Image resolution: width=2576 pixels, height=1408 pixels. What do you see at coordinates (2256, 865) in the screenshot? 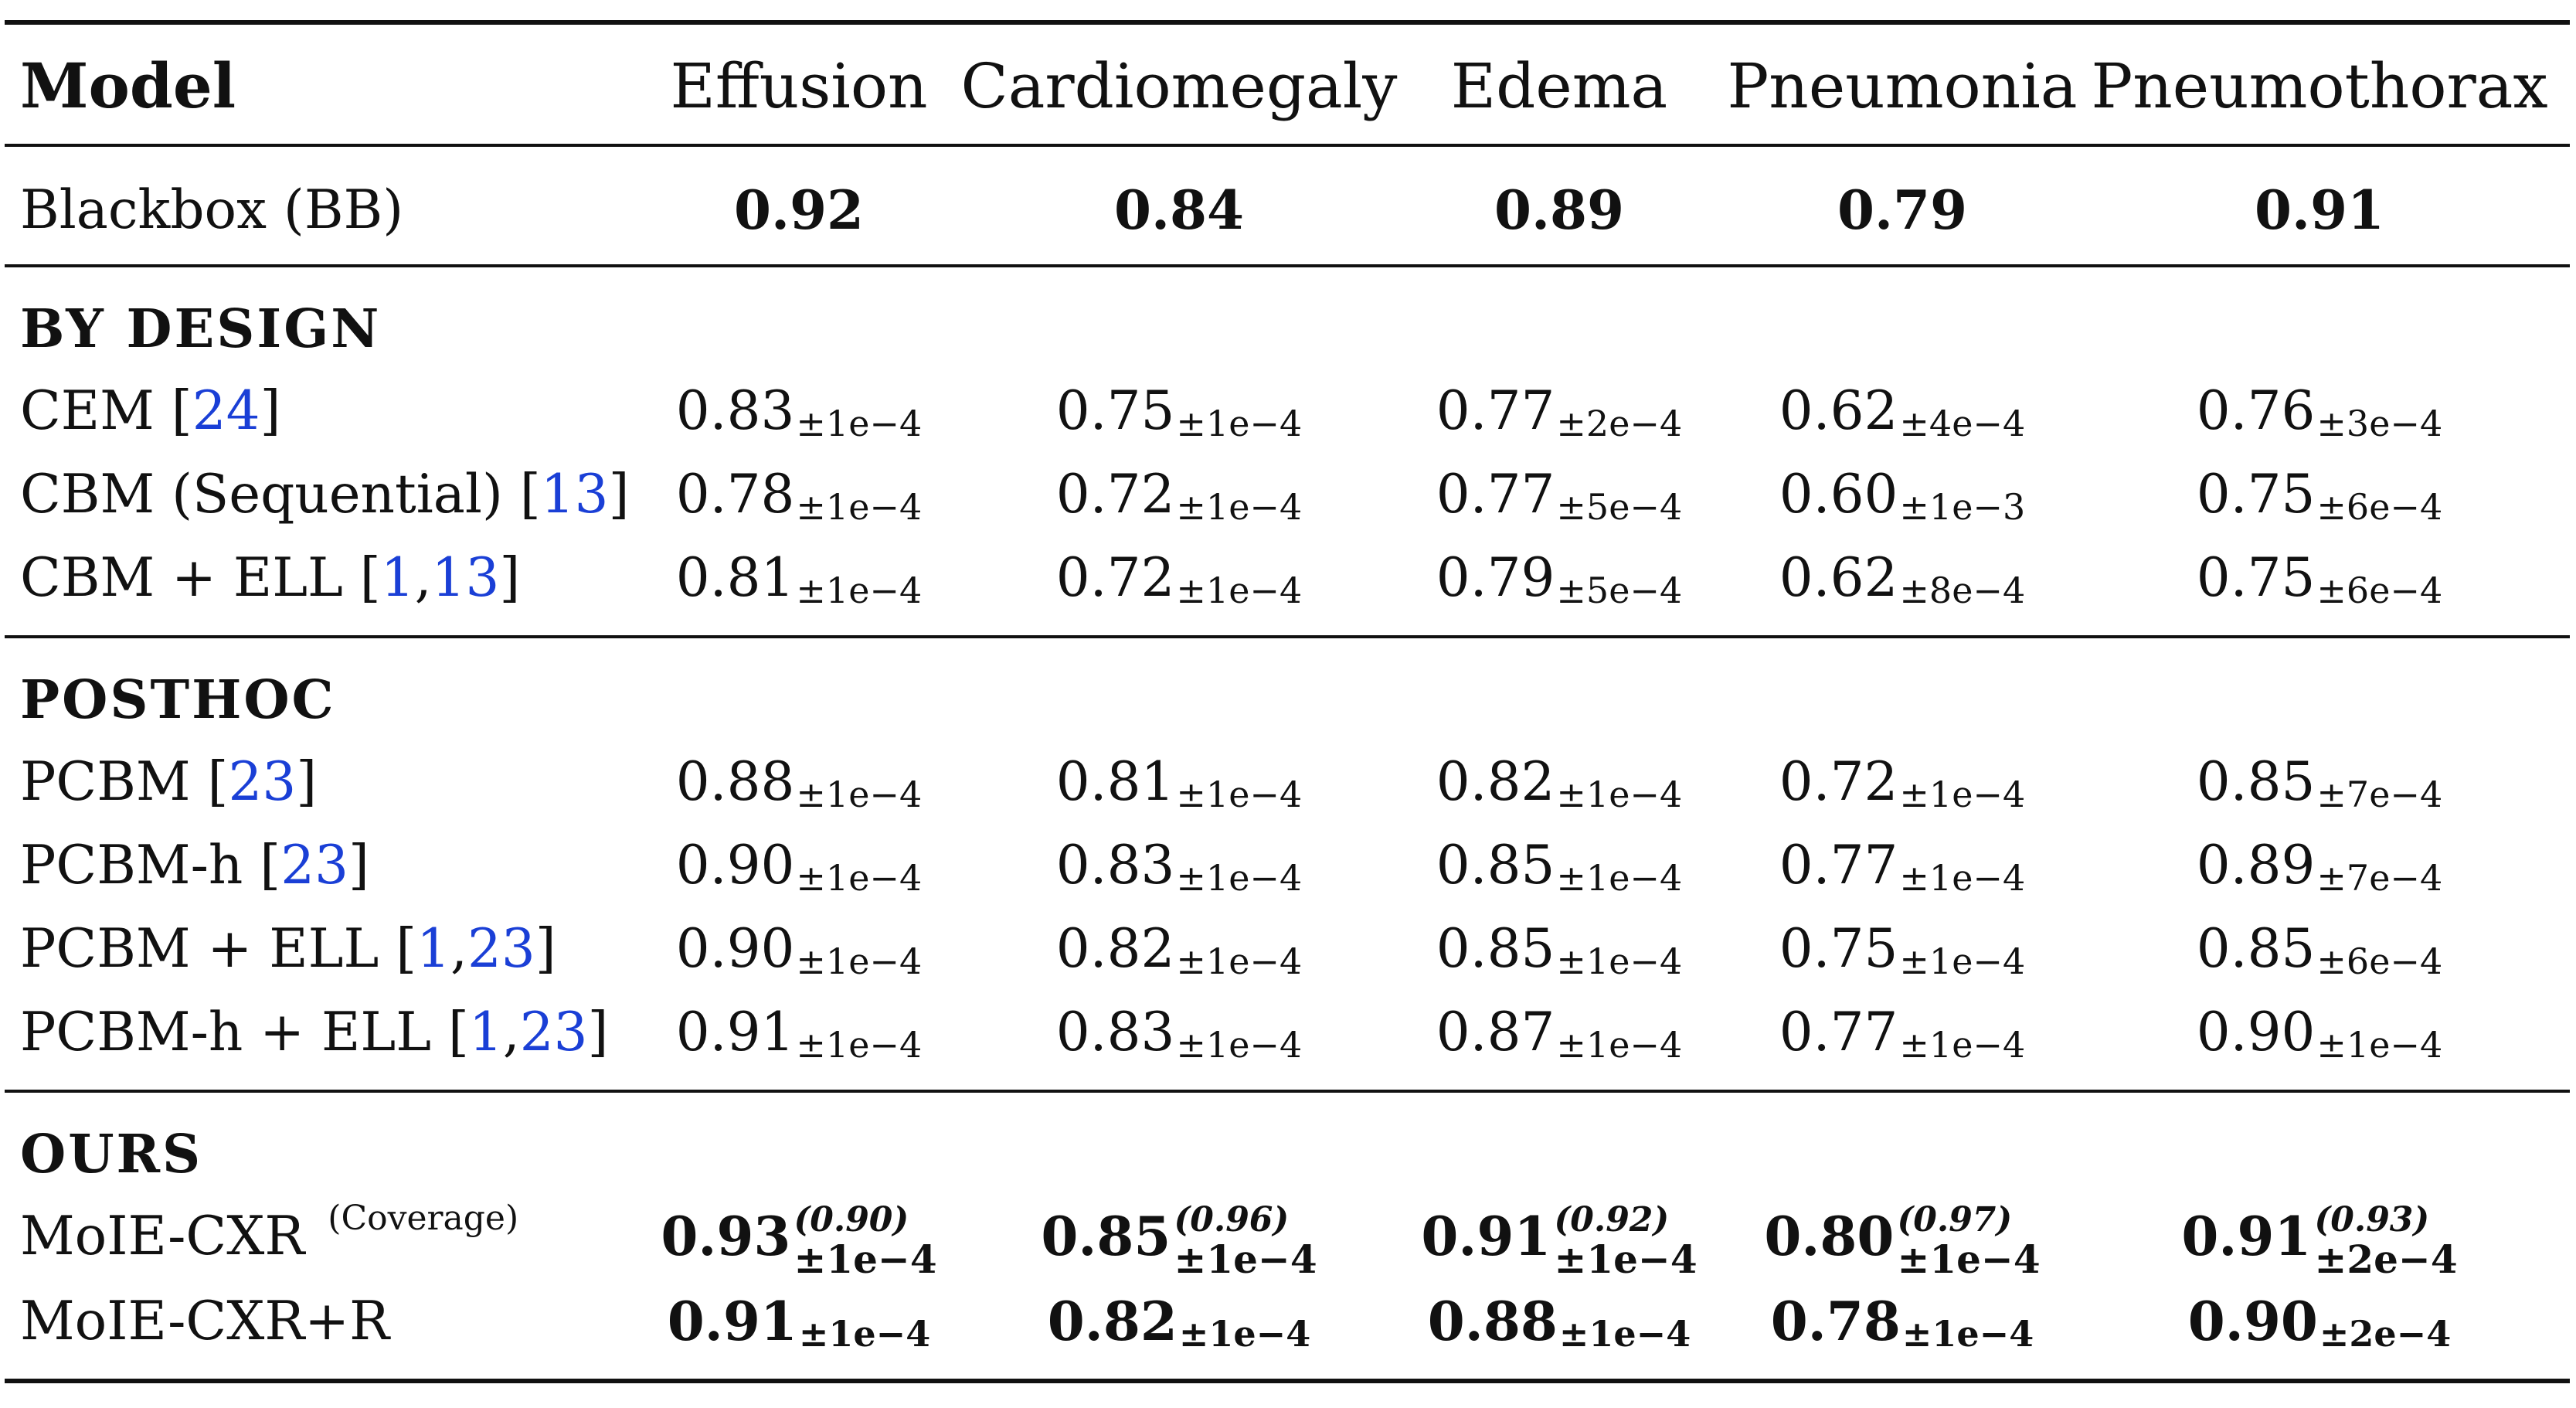
I see `metric-value: 0.89` at bounding box center [2256, 865].